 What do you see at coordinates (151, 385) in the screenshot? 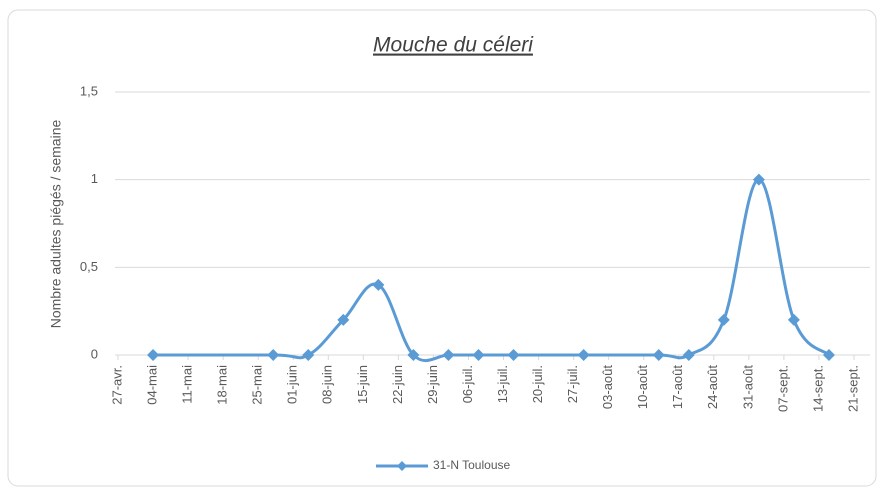
I see `x-tick-label: 04-mai` at bounding box center [151, 385].